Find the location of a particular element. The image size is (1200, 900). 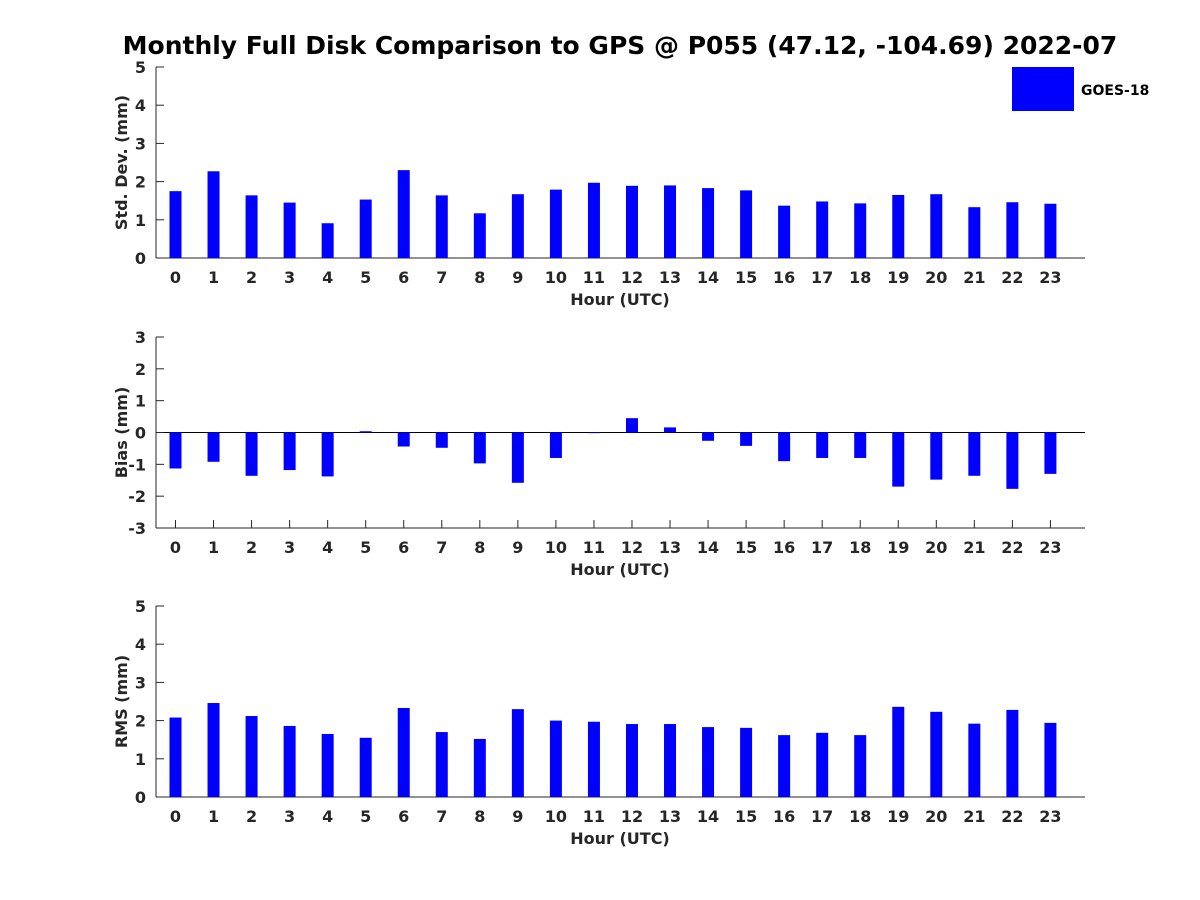

bias-y-tick-label: -2 is located at coordinates (137, 496).